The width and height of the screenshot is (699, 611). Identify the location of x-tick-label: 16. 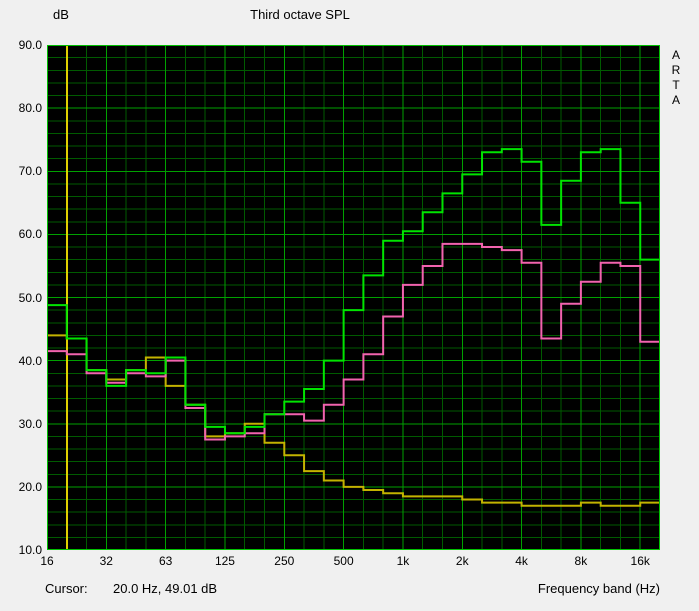
(47, 561).